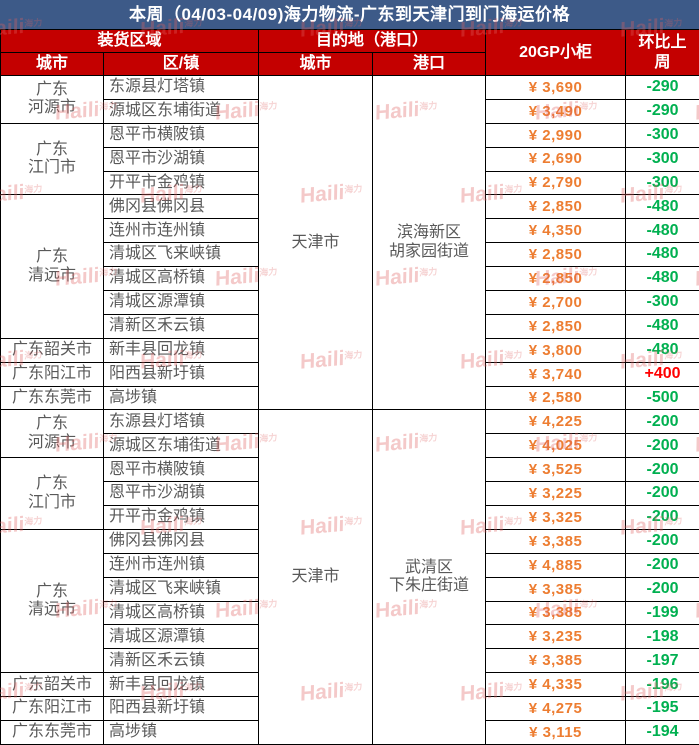 This screenshot has width=699, height=745. Describe the element at coordinates (662, 398) in the screenshot. I see `change-cell: -500` at that location.